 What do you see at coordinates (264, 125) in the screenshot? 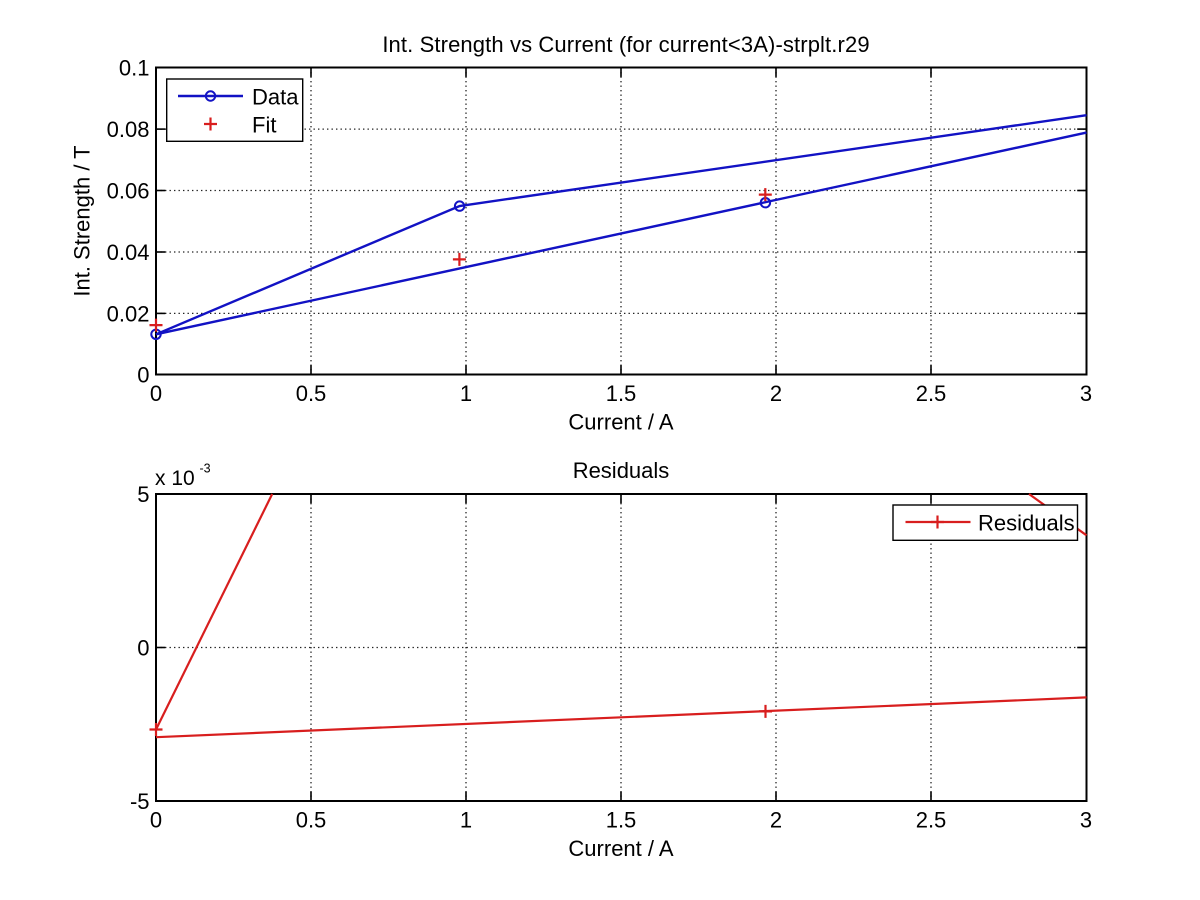
I see `svg-text: Fit` at bounding box center [264, 125].